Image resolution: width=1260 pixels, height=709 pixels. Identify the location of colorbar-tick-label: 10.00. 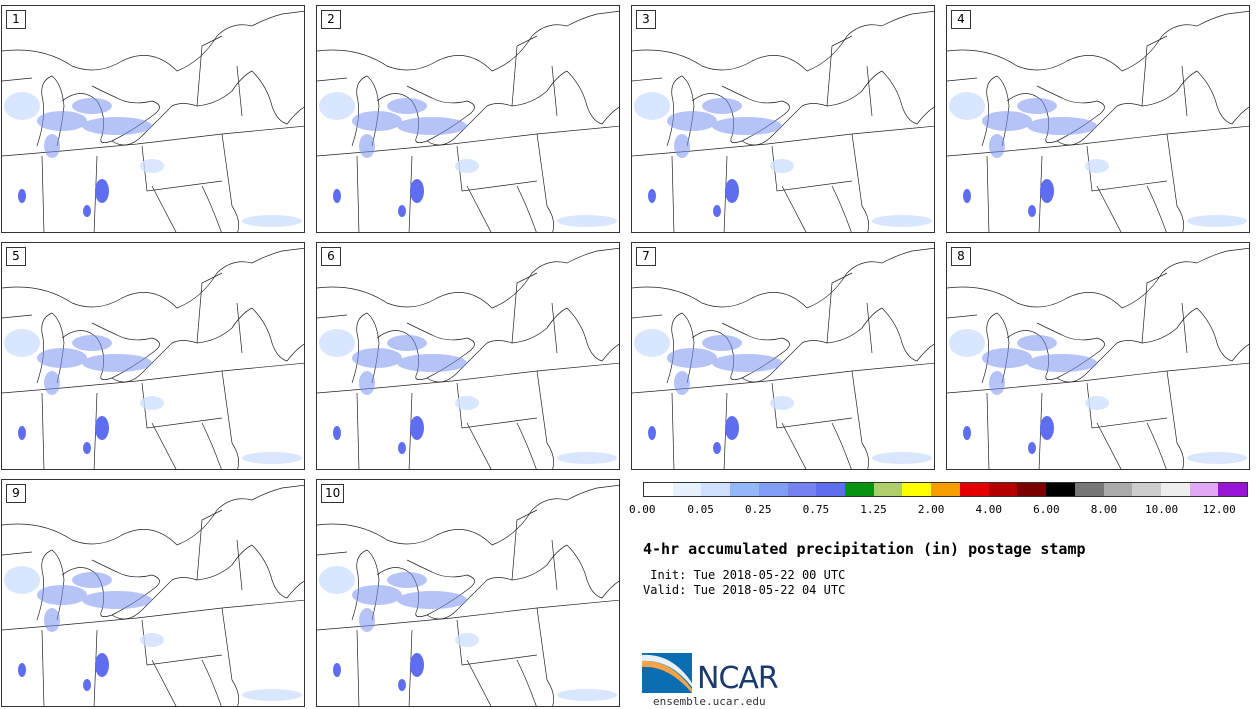
(1162, 509).